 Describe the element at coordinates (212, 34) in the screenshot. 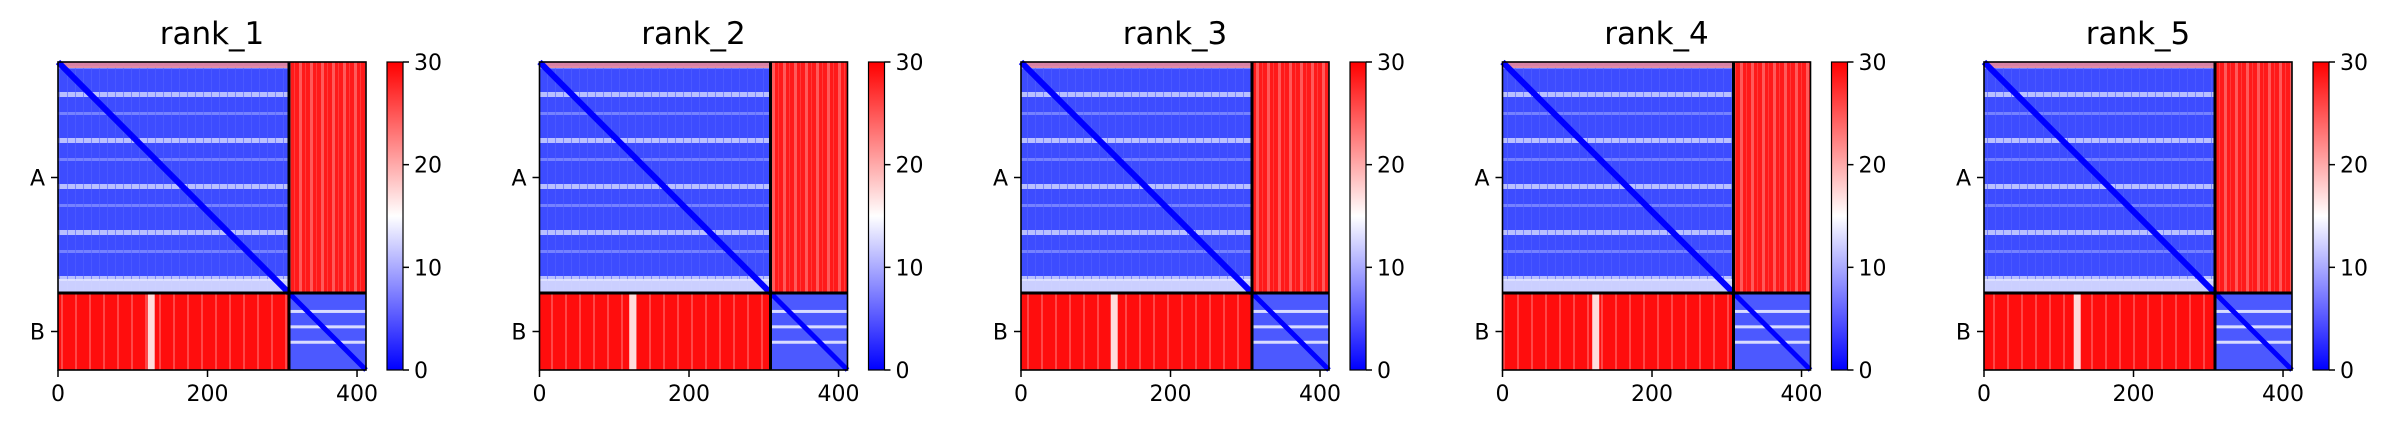

I see `panel-title: rank_1` at that location.